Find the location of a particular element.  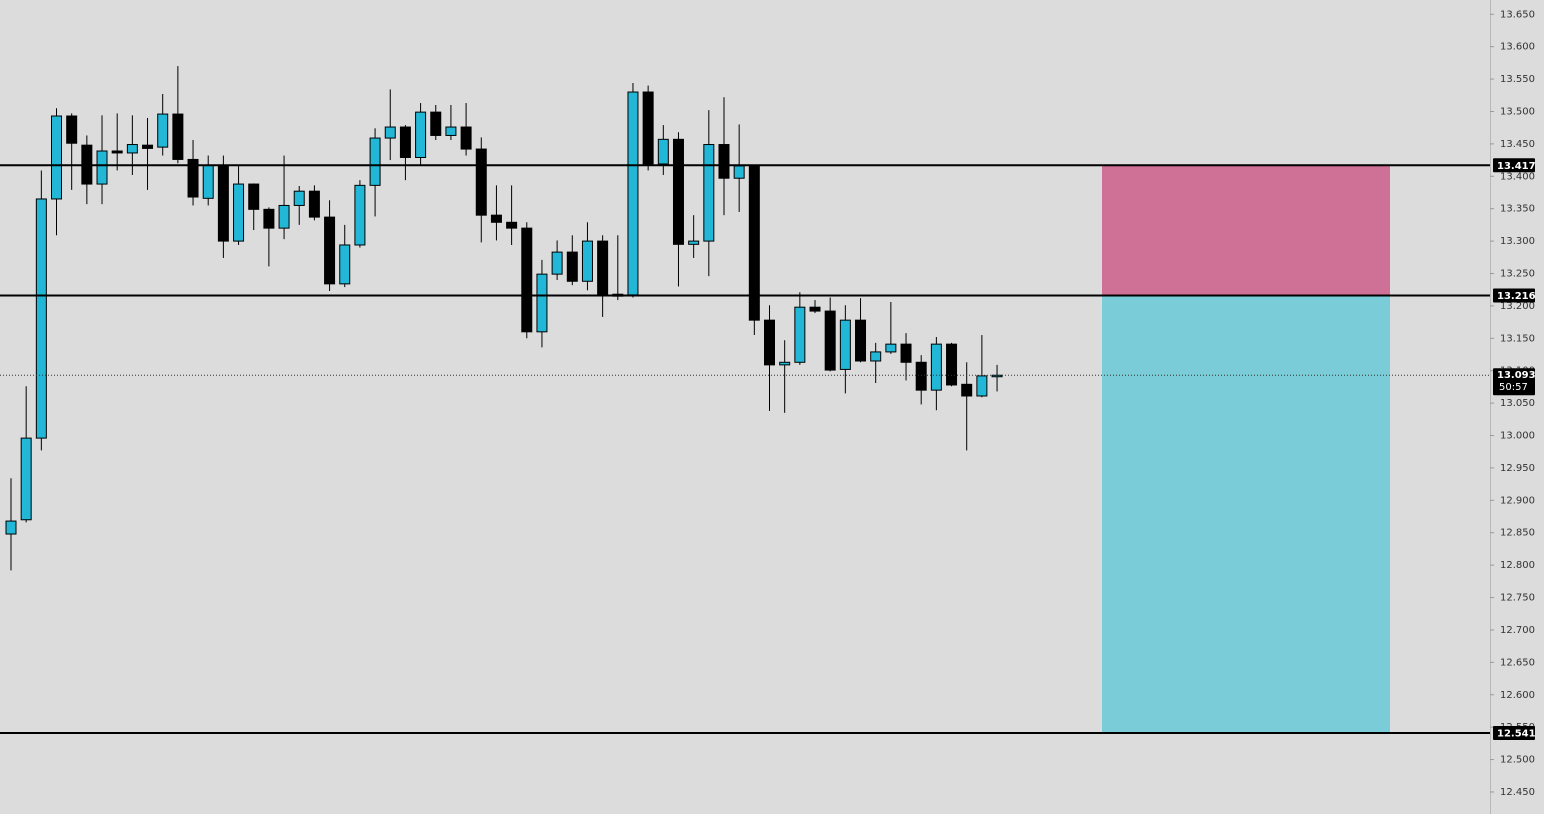

y-tick-label: 12.750 is located at coordinates (1517, 598).